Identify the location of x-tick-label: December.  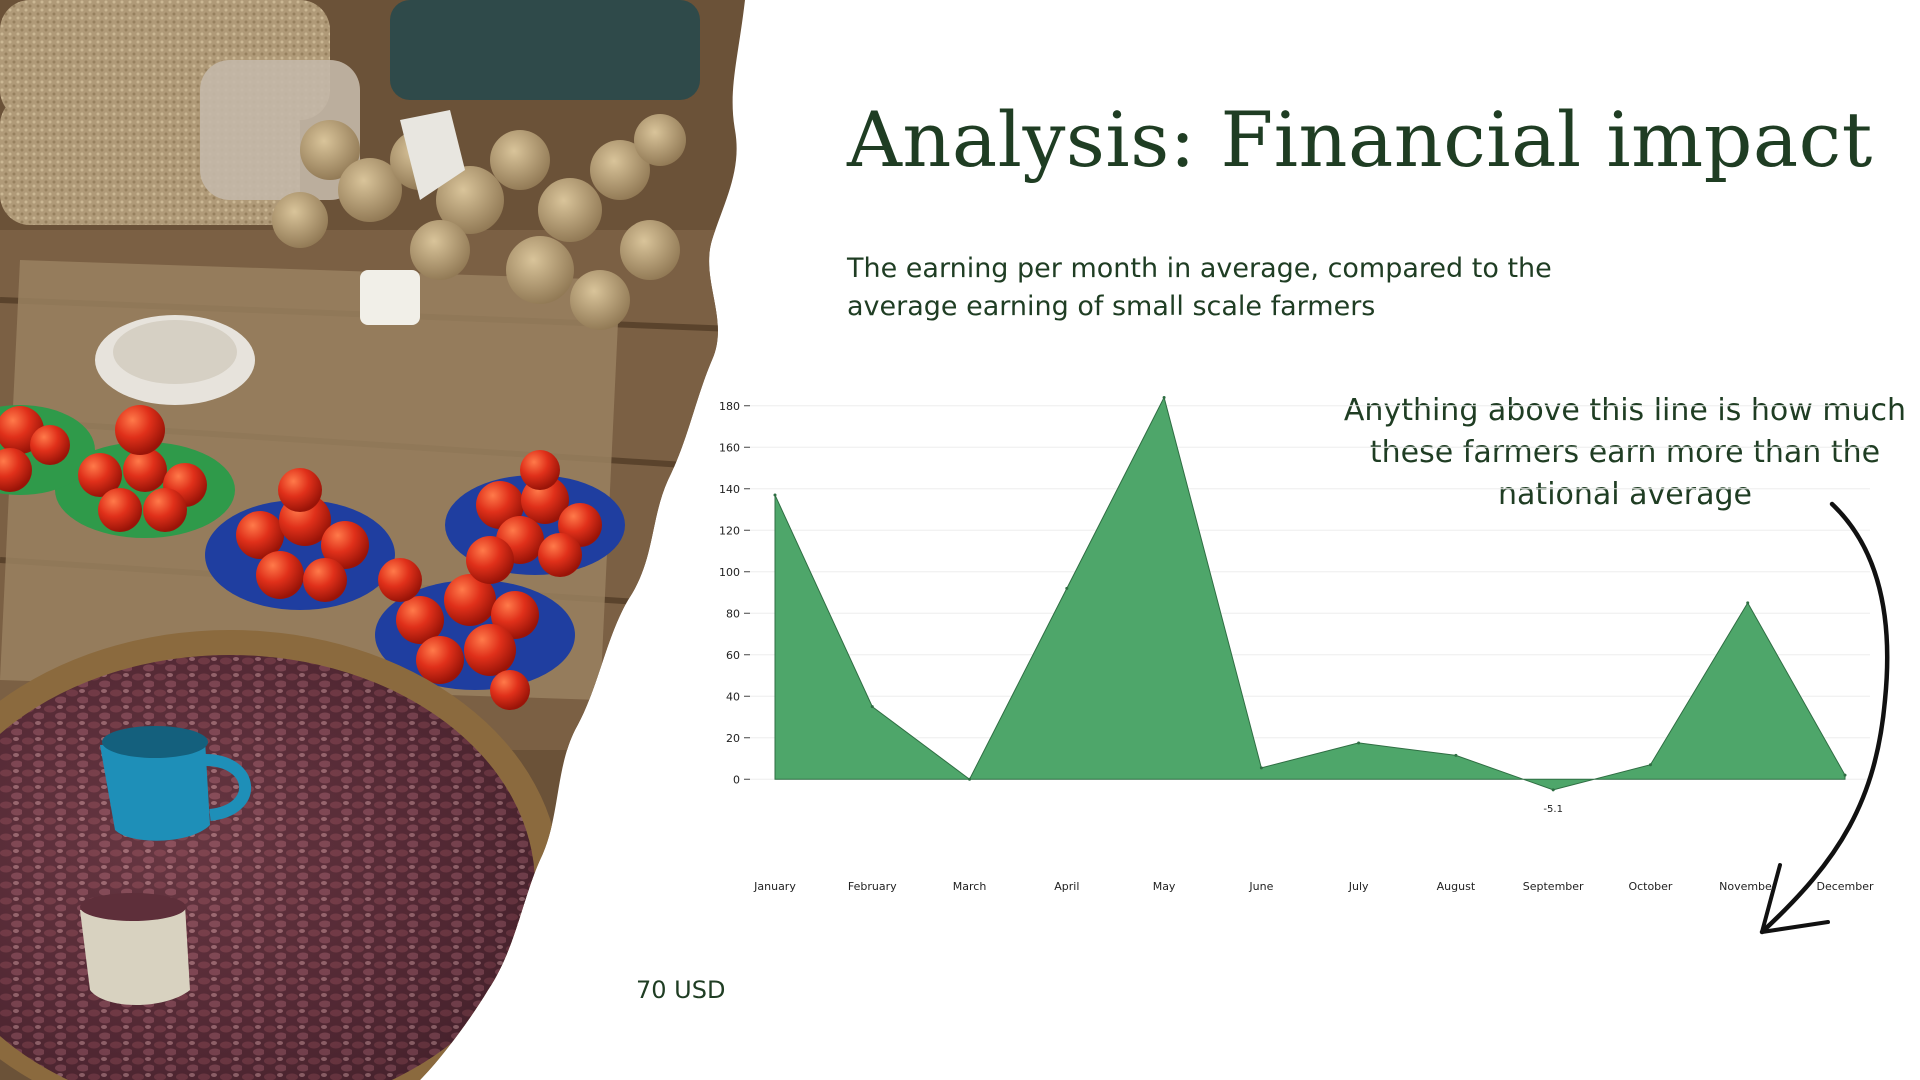
(1845, 886).